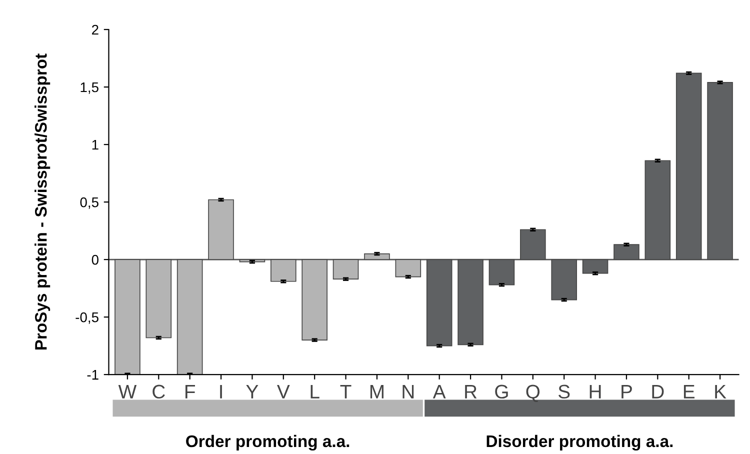 Image resolution: width=750 pixels, height=454 pixels. I want to click on x-tick-label: G, so click(501, 391).